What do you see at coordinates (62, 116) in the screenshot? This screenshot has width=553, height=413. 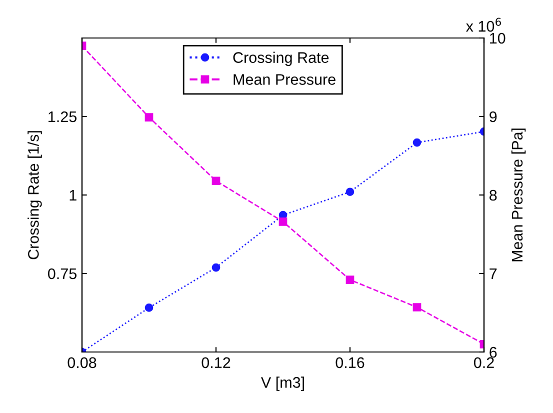 I see `y-tick-label: 1.25` at bounding box center [62, 116].